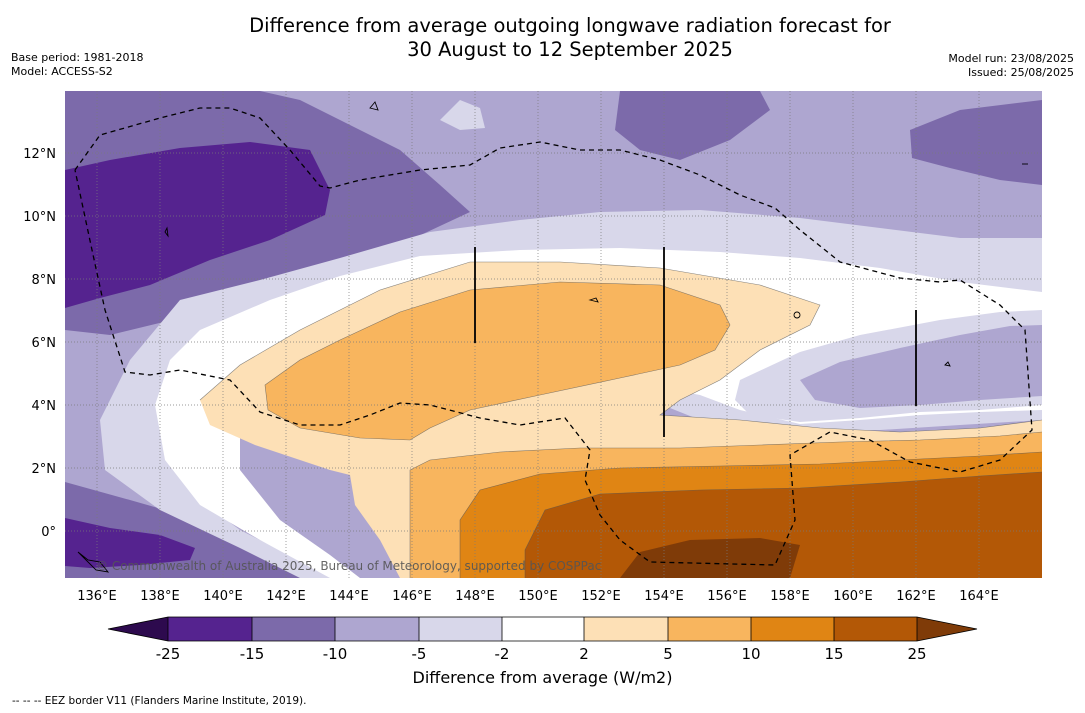 Image resolution: width=1085 pixels, height=713 pixels. I want to click on model-name: Model: ACCESS-S2, so click(62, 71).